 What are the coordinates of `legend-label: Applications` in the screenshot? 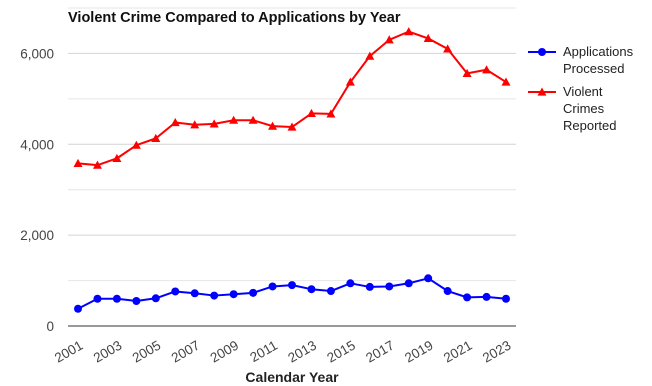 It's located at (598, 51).